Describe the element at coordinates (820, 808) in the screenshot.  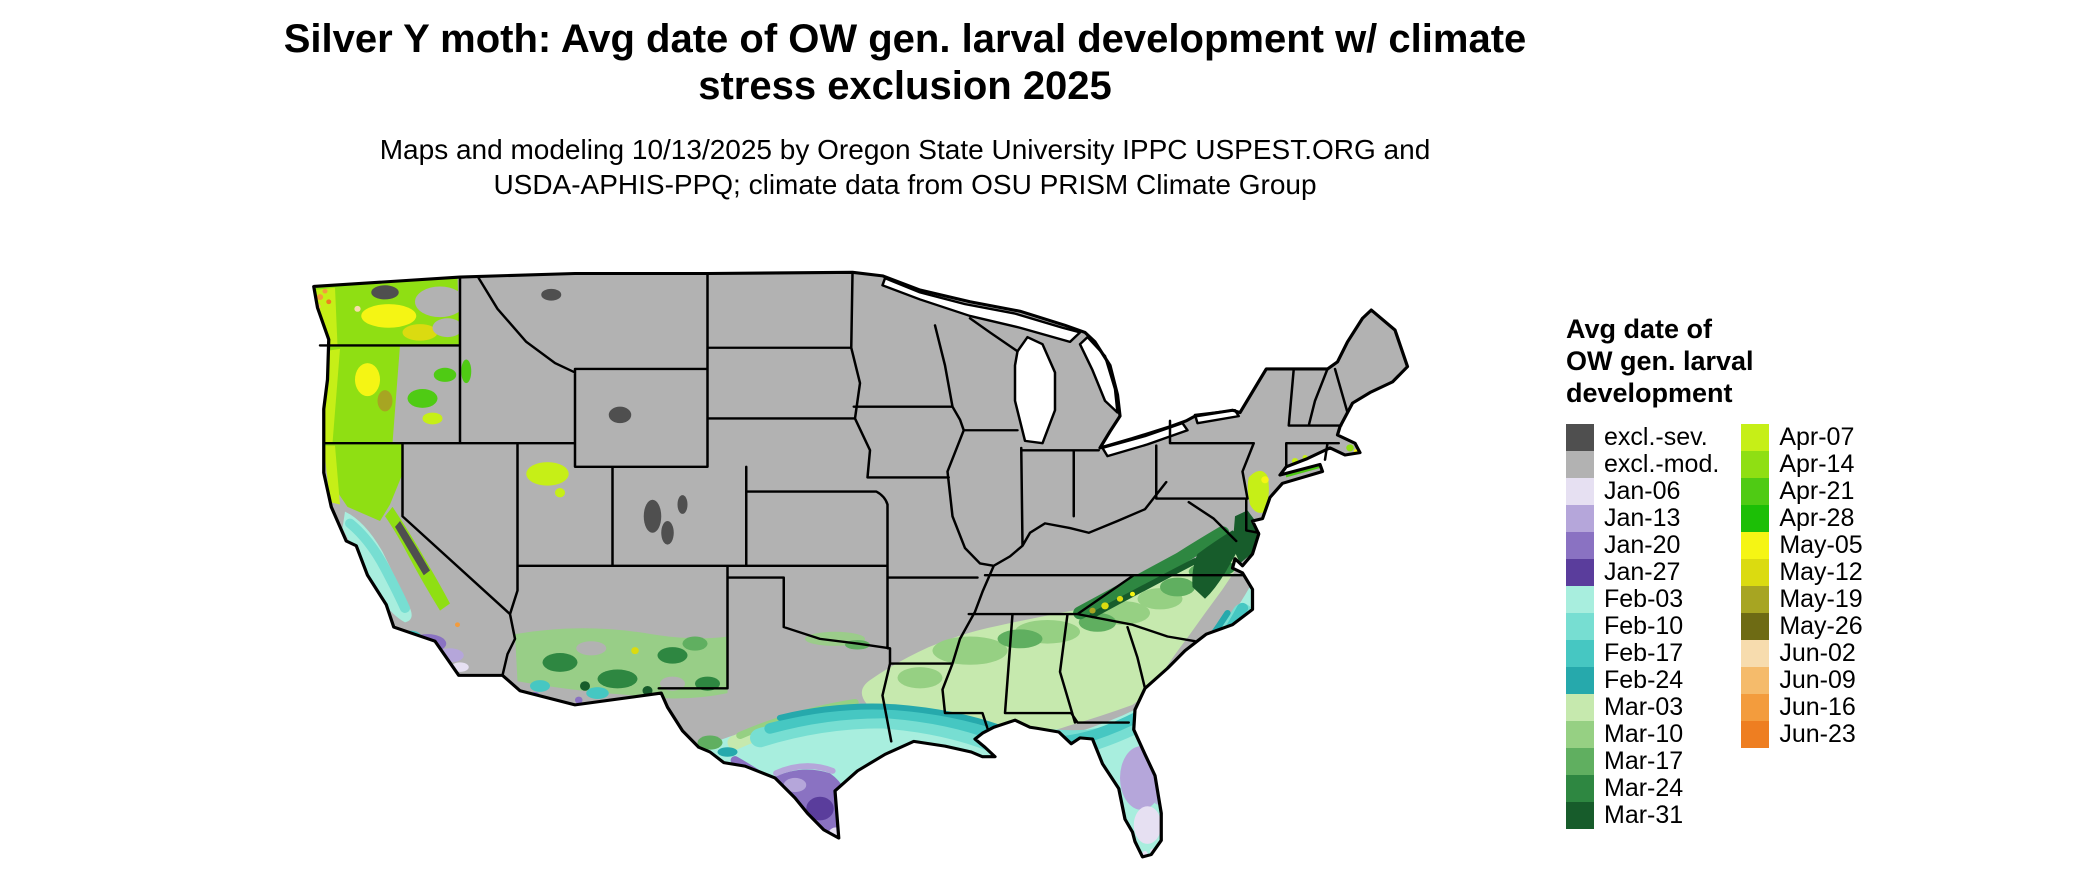
I see `regions-jan27` at that location.